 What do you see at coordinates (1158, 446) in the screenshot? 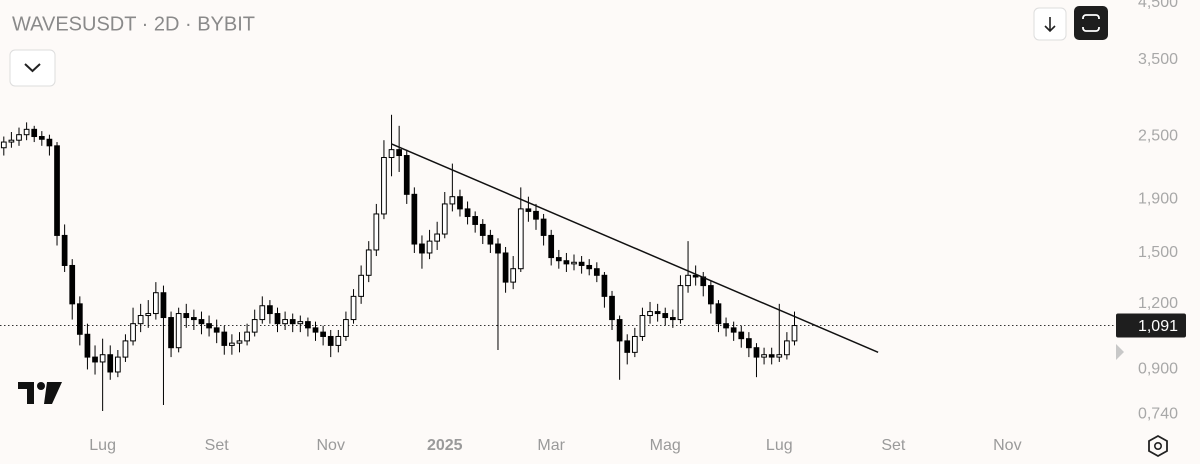
I see `settings-button` at bounding box center [1158, 446].